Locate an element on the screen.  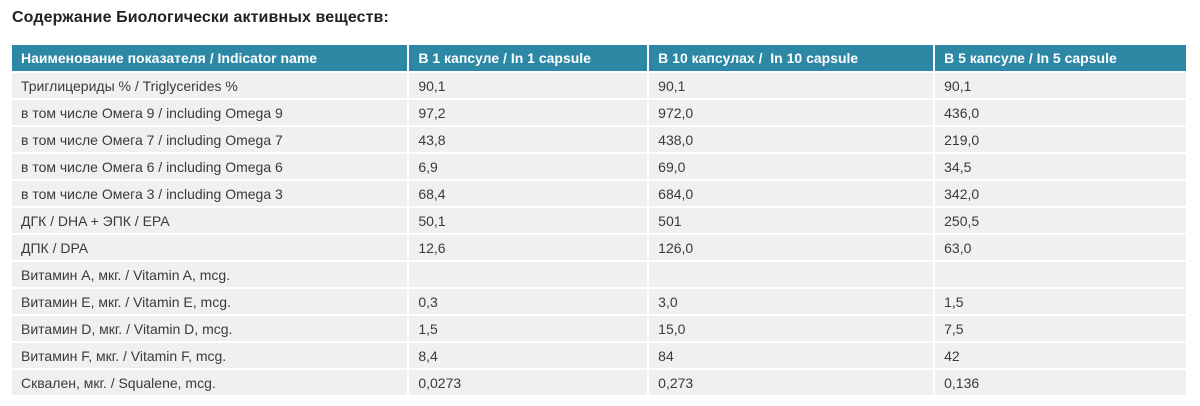
value-cell-5-capsules: 436,0 is located at coordinates (1060, 112).